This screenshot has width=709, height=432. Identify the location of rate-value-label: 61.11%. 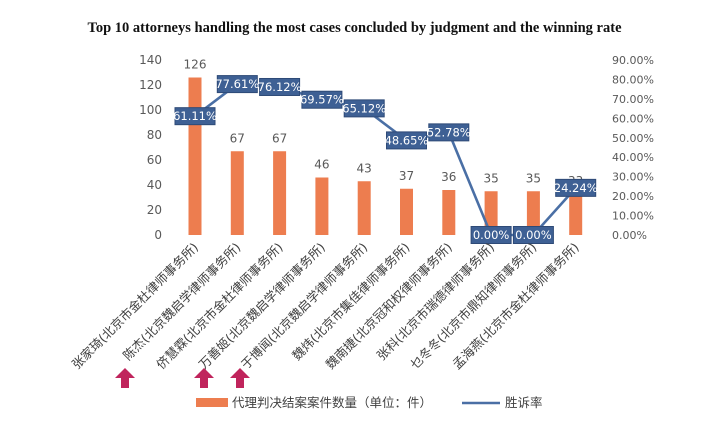
(195, 116).